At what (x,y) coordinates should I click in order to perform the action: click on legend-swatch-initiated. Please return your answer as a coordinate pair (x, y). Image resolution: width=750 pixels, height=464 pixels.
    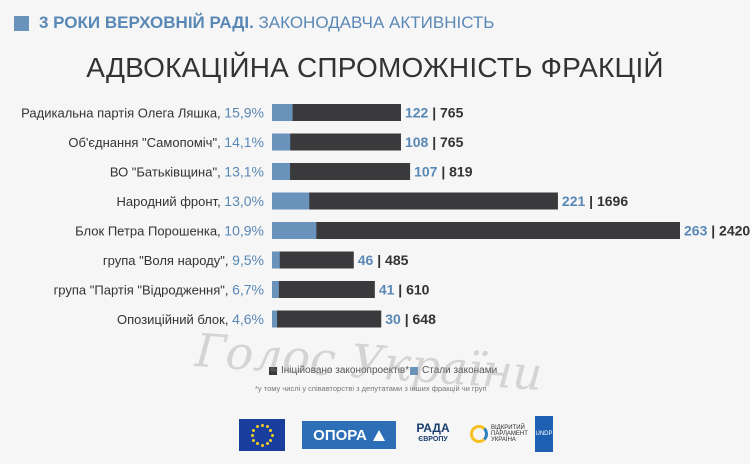
    Looking at the image, I should click on (273, 370).